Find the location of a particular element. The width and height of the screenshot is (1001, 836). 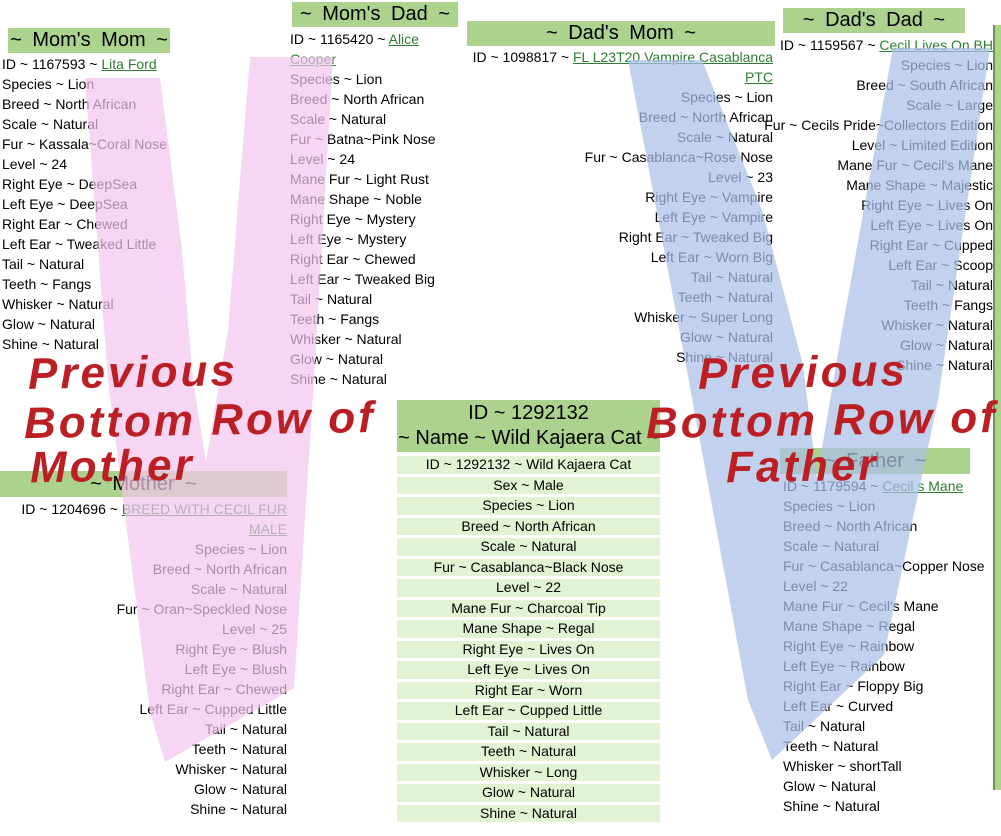

trait-line: Left Ear ~ Tweaked Big is located at coordinates (362, 279).